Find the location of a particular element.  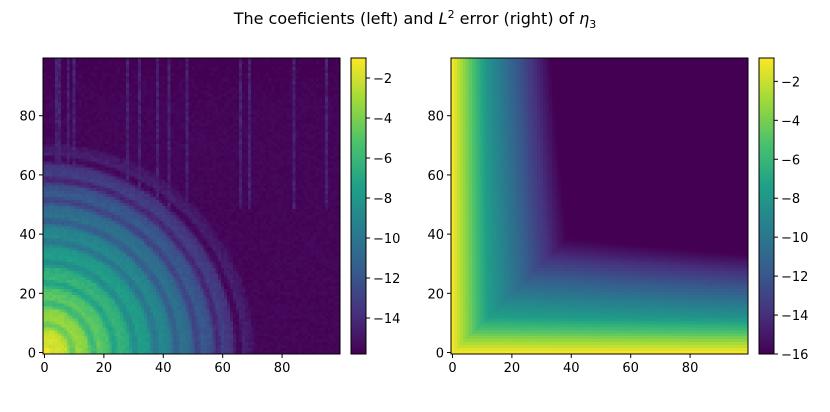

error-colorbar-tick-label: −12 is located at coordinates (794, 277).